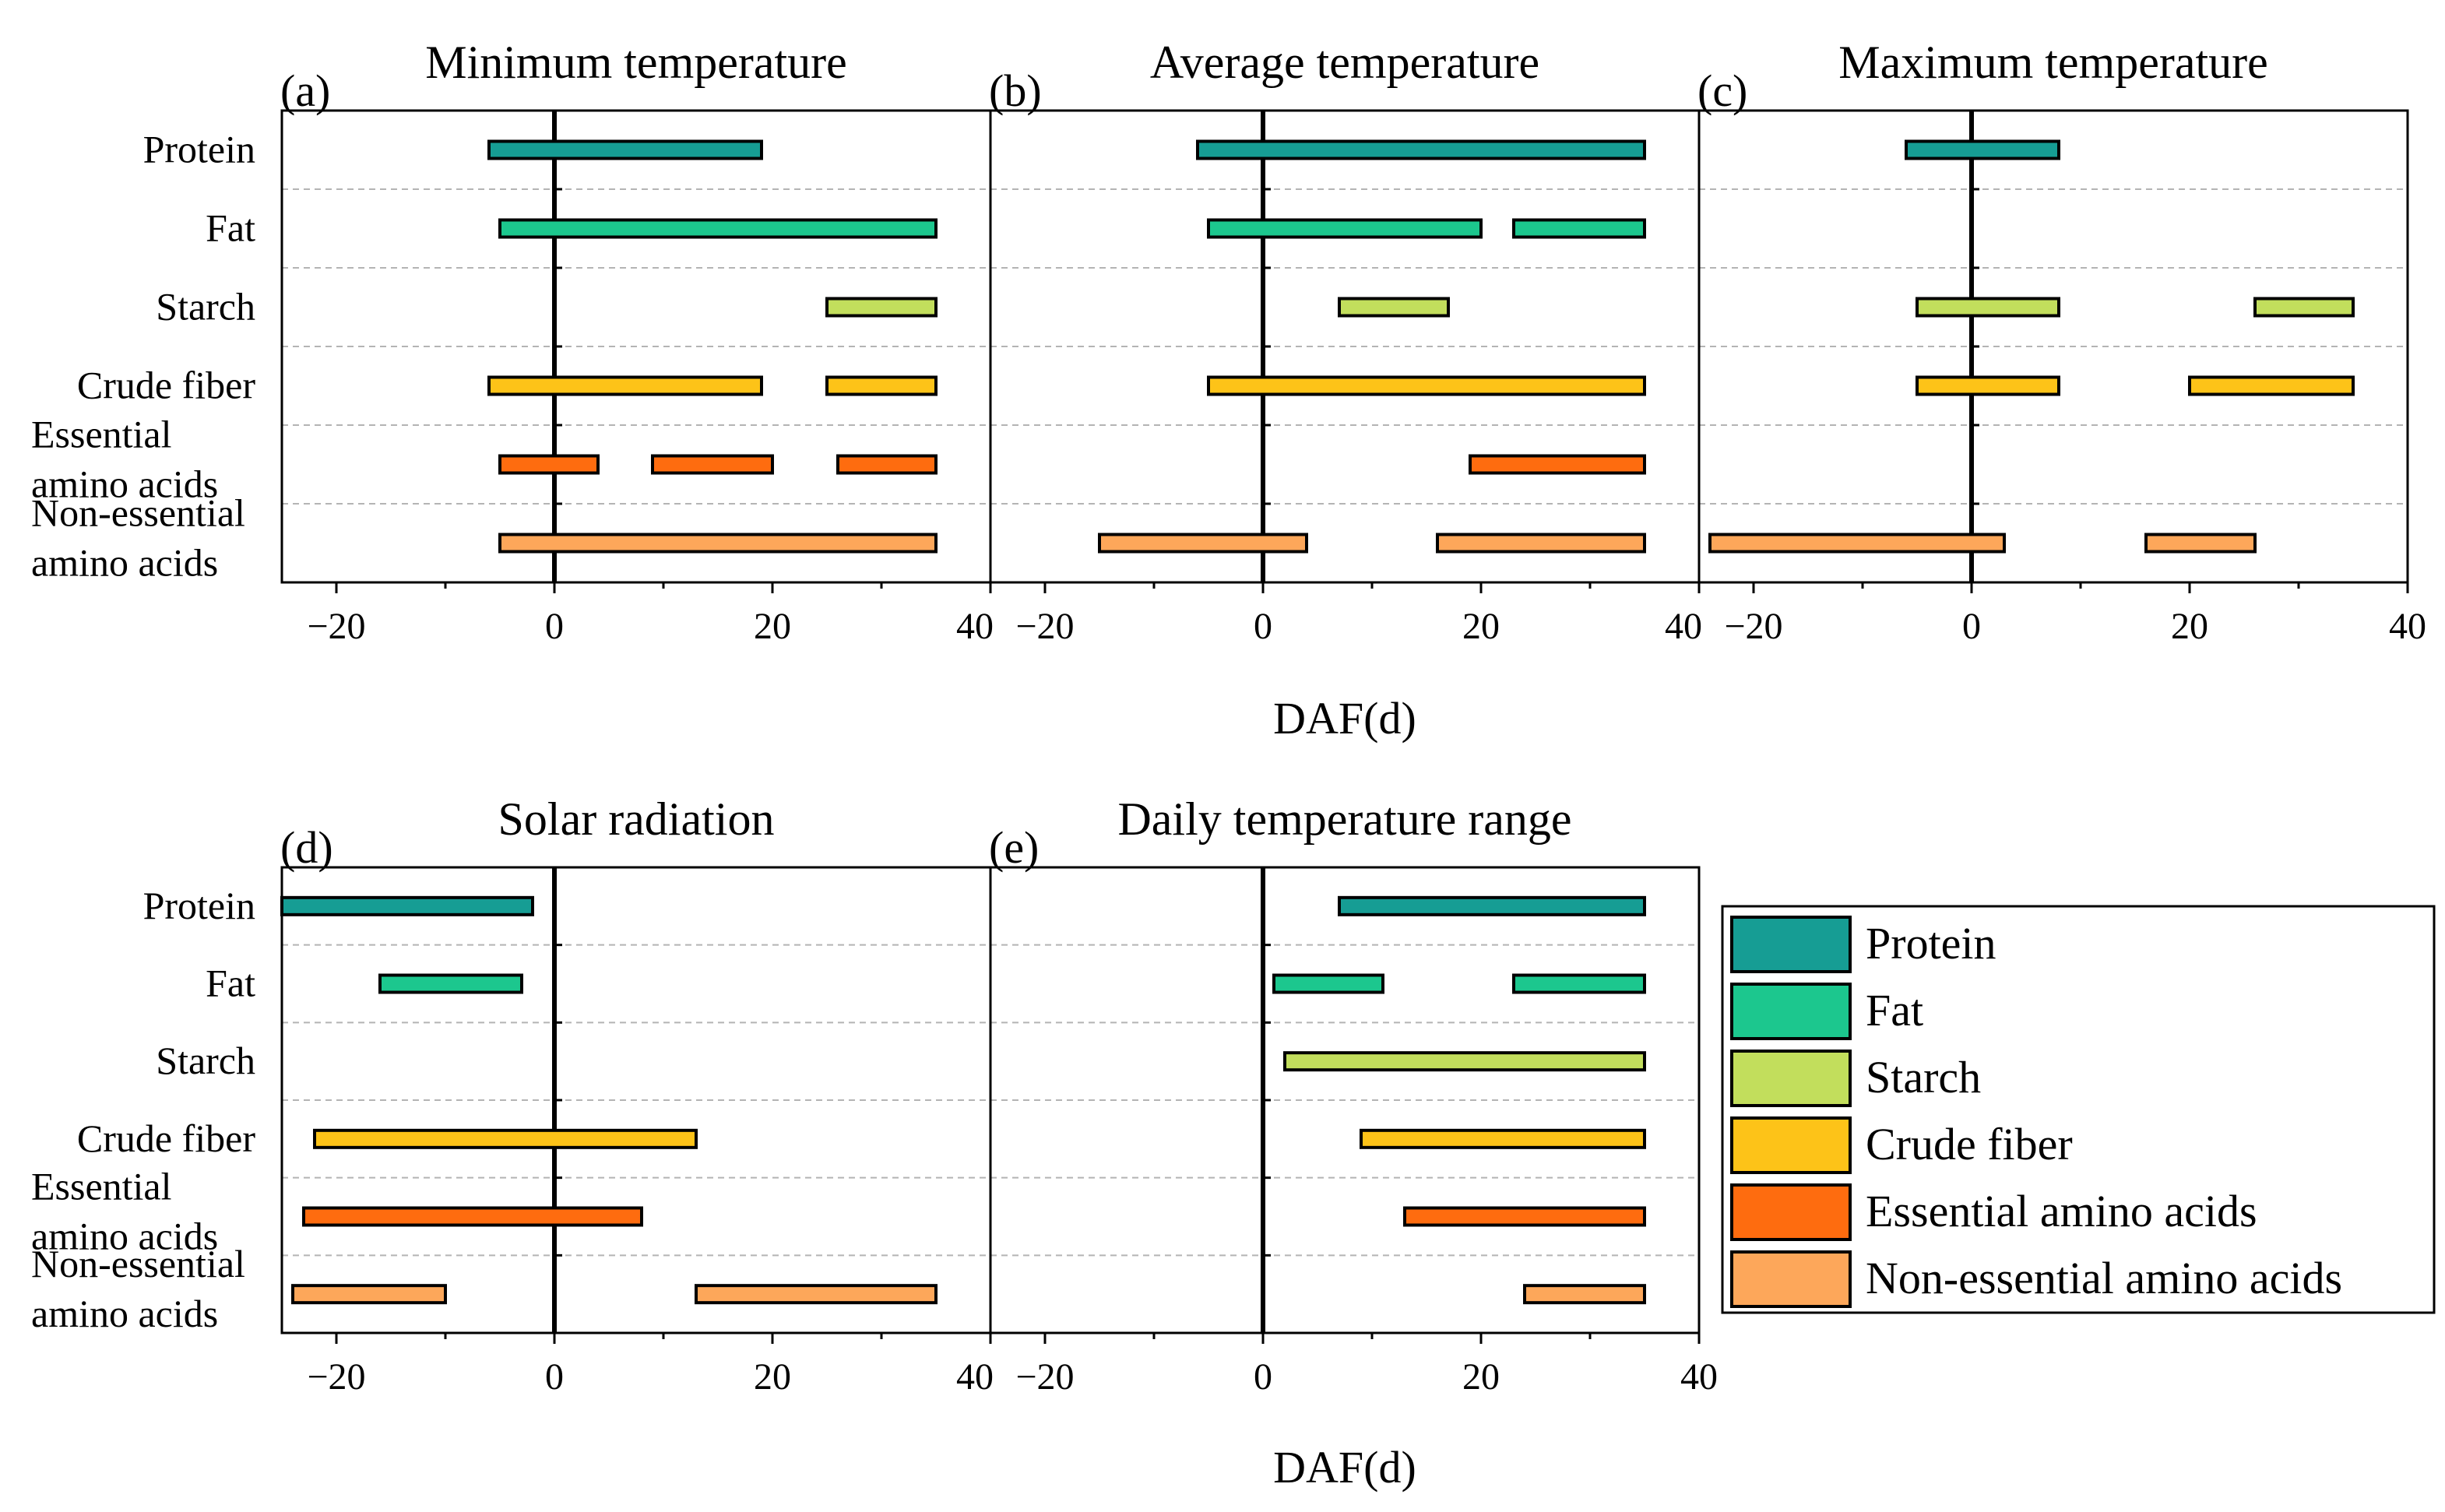 The height and width of the screenshot is (1512, 2445). Describe the element at coordinates (1722, 90) in the screenshot. I see `panel-label: (c)` at that location.